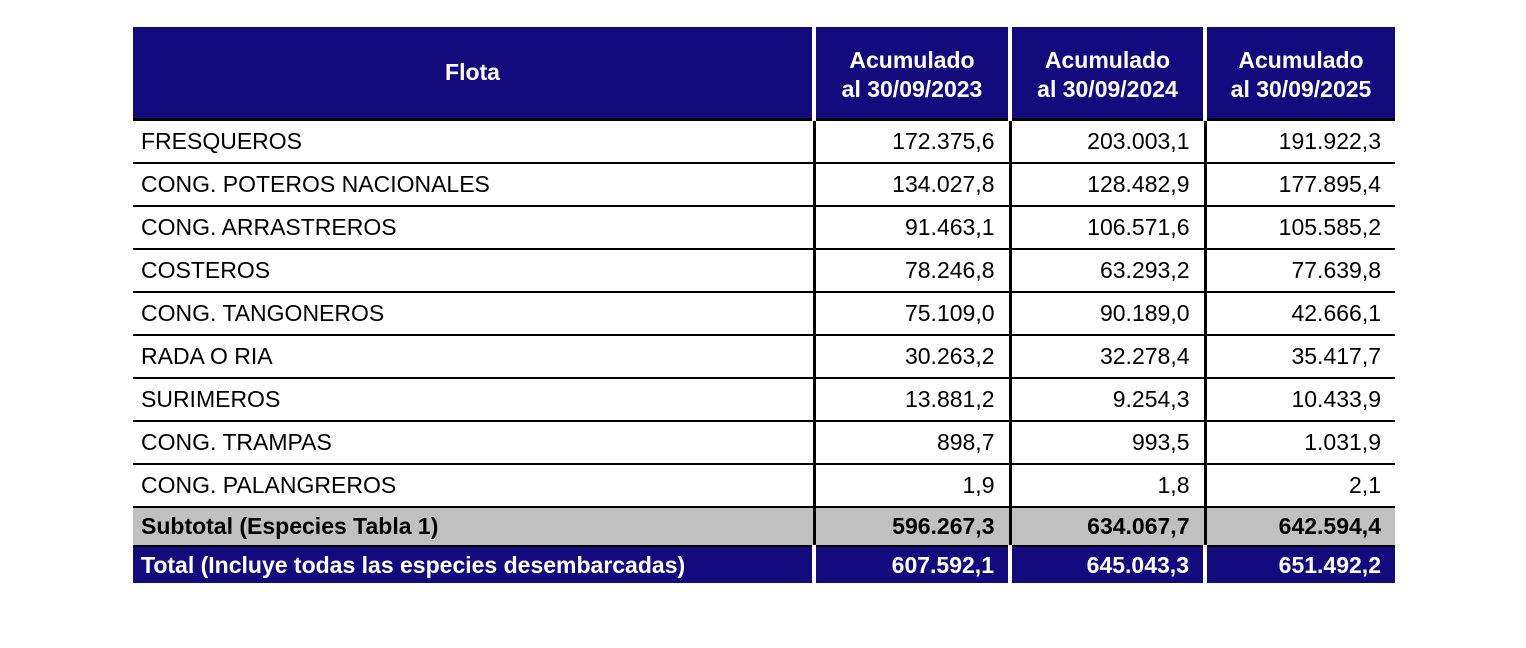 This screenshot has height=648, width=1526. I want to click on row-label: CONG. ARRASTREROS, so click(473, 228).